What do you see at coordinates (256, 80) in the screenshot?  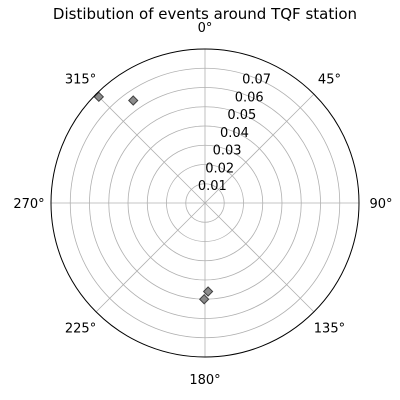 I see `r-tick-label-6: 0.07` at bounding box center [256, 80].